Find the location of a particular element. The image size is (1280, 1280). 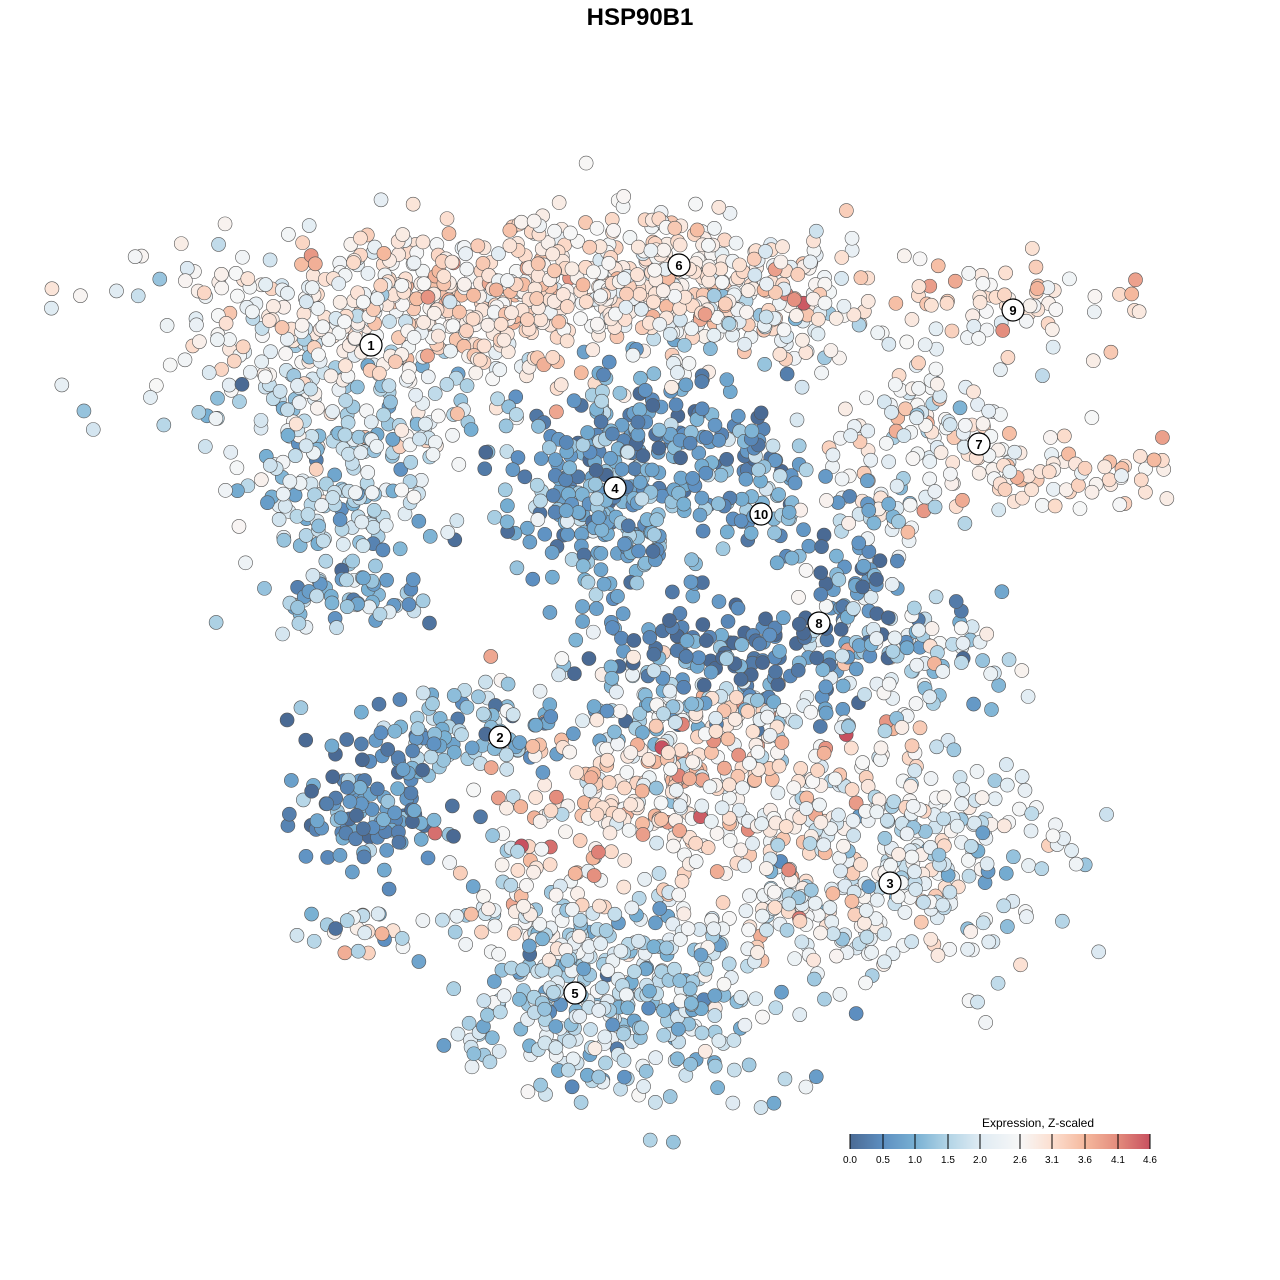

cluster-label-7: 7 is located at coordinates (979, 444).